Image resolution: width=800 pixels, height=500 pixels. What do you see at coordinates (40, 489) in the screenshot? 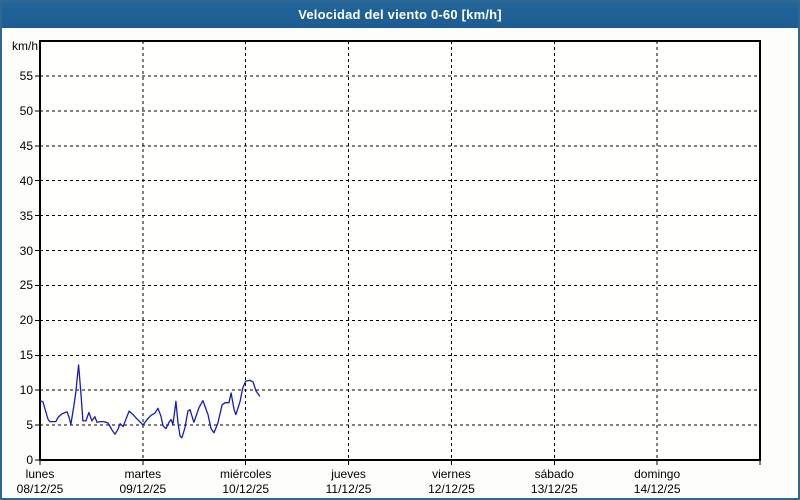
I see `day-date: 08/12/25` at bounding box center [40, 489].